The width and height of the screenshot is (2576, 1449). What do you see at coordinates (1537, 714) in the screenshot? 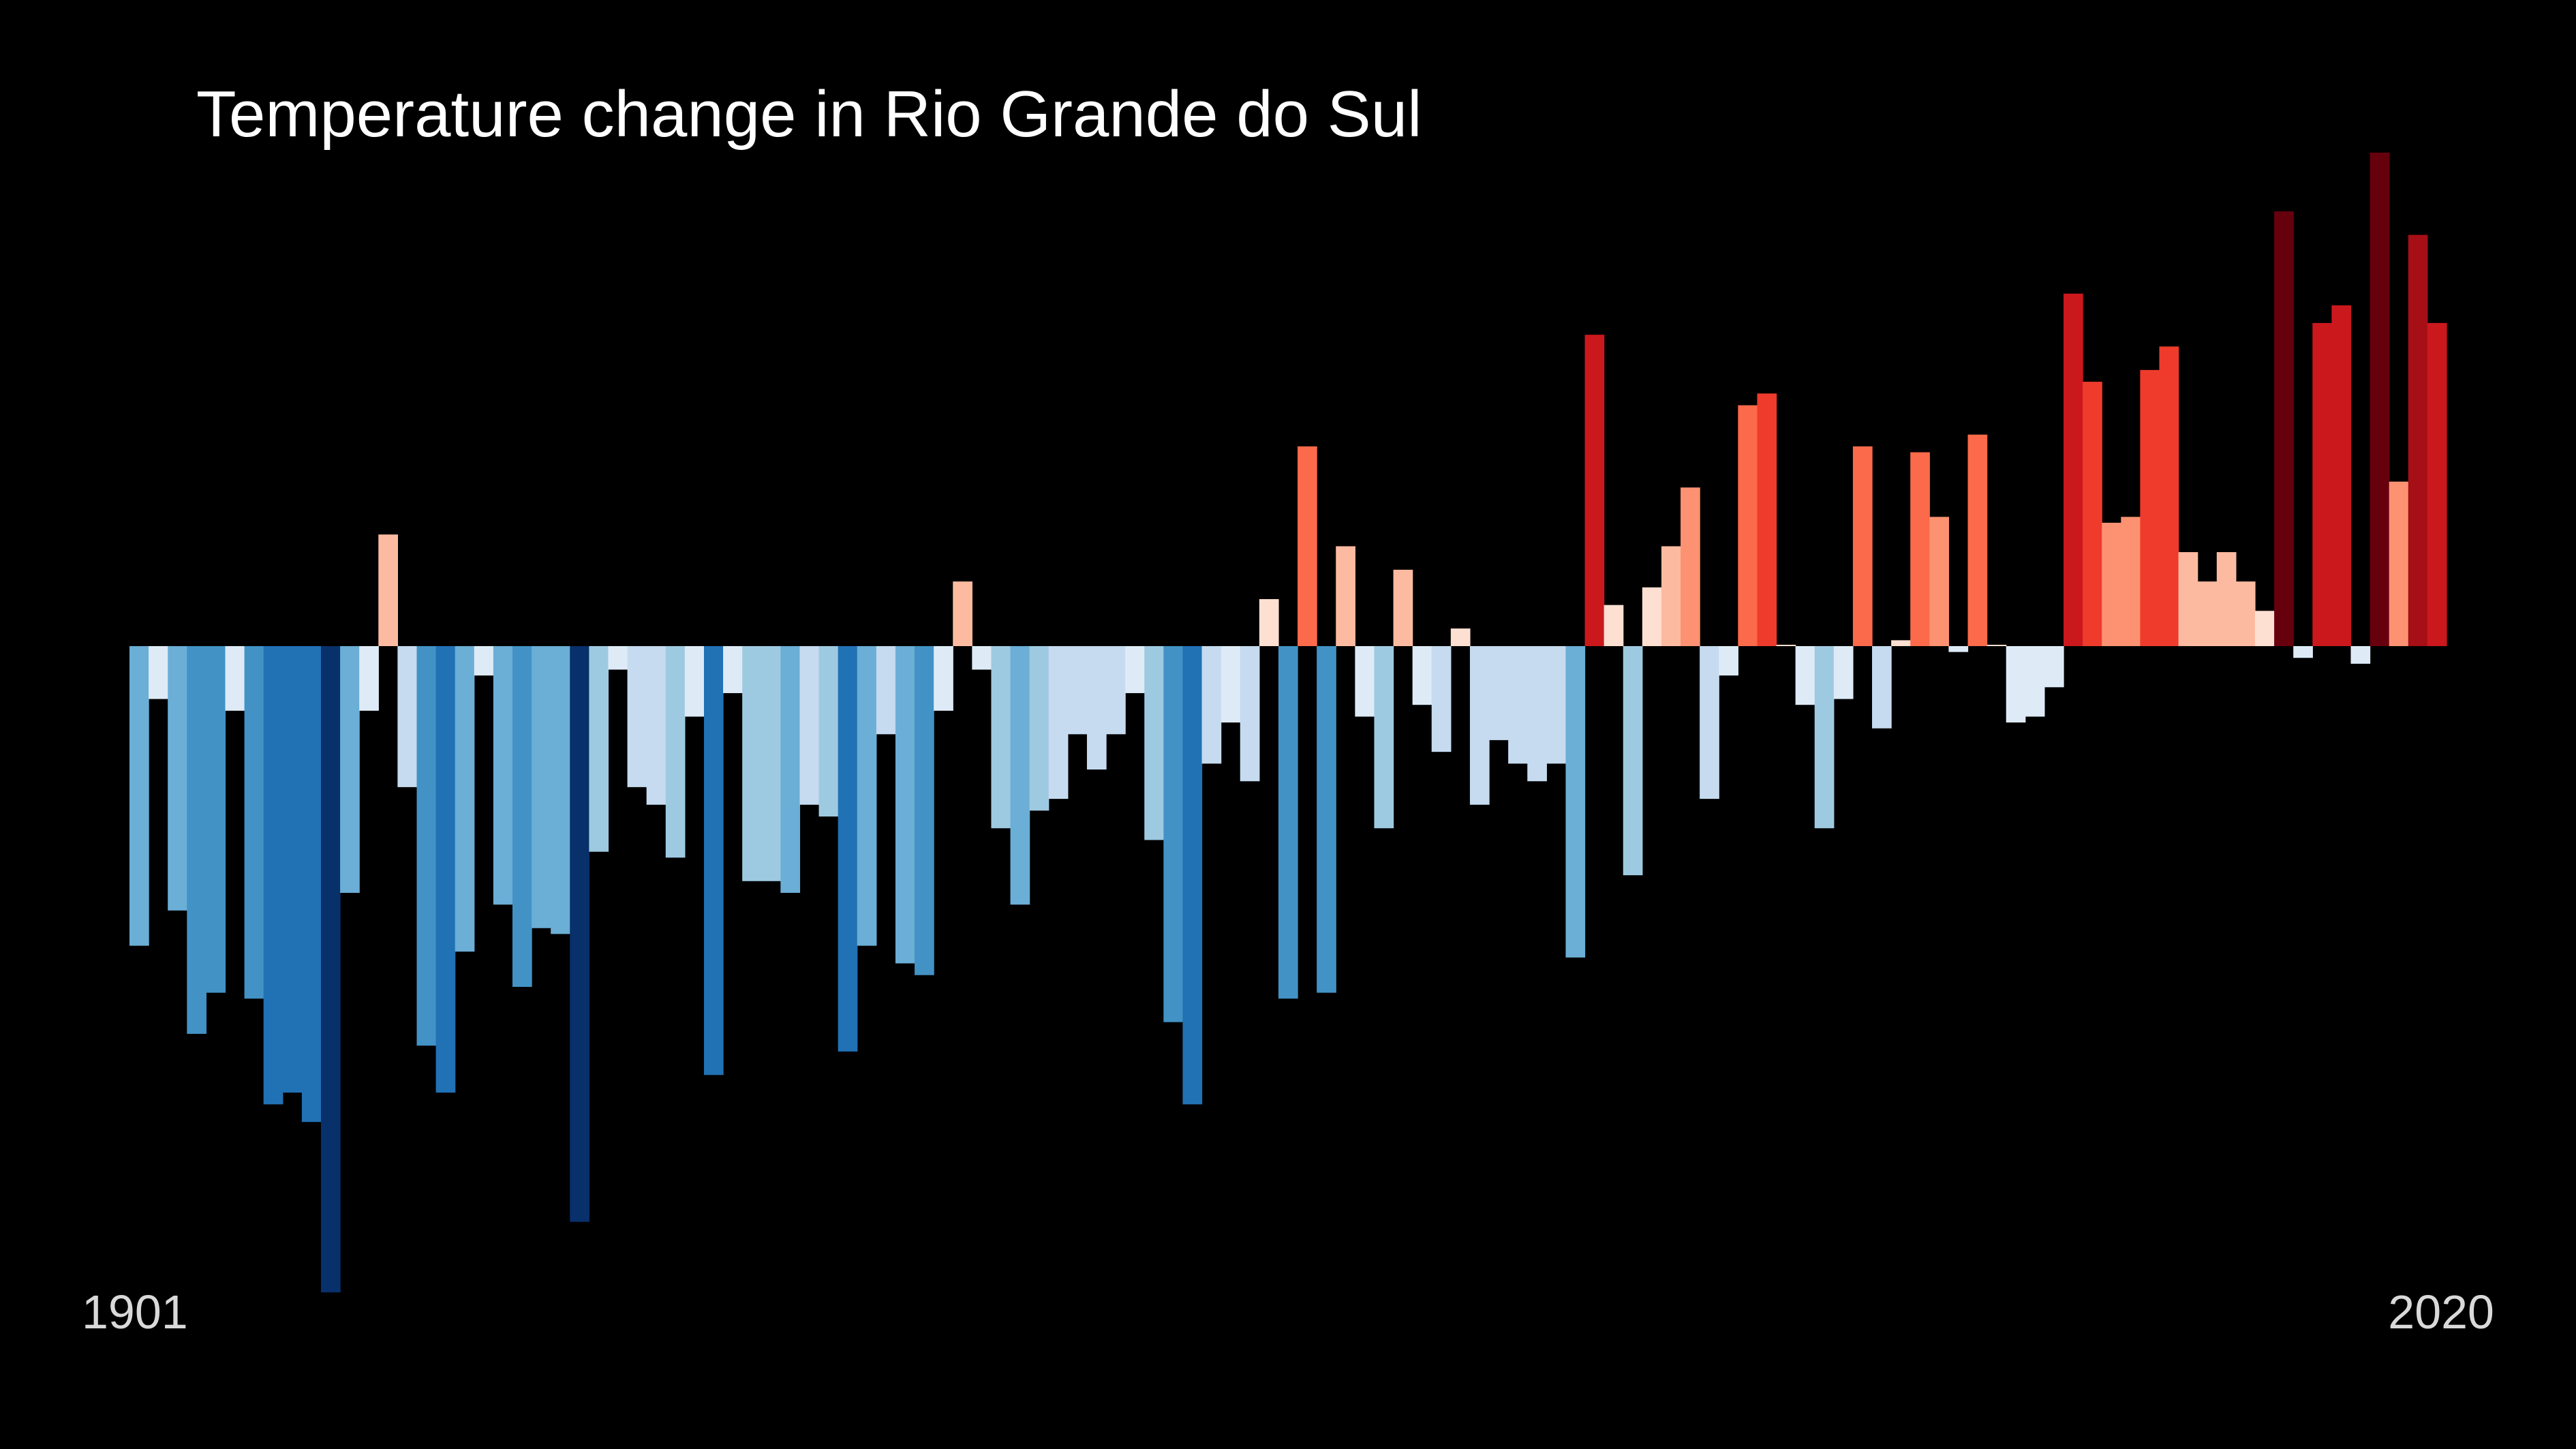
I see `bar-1974` at bounding box center [1537, 714].